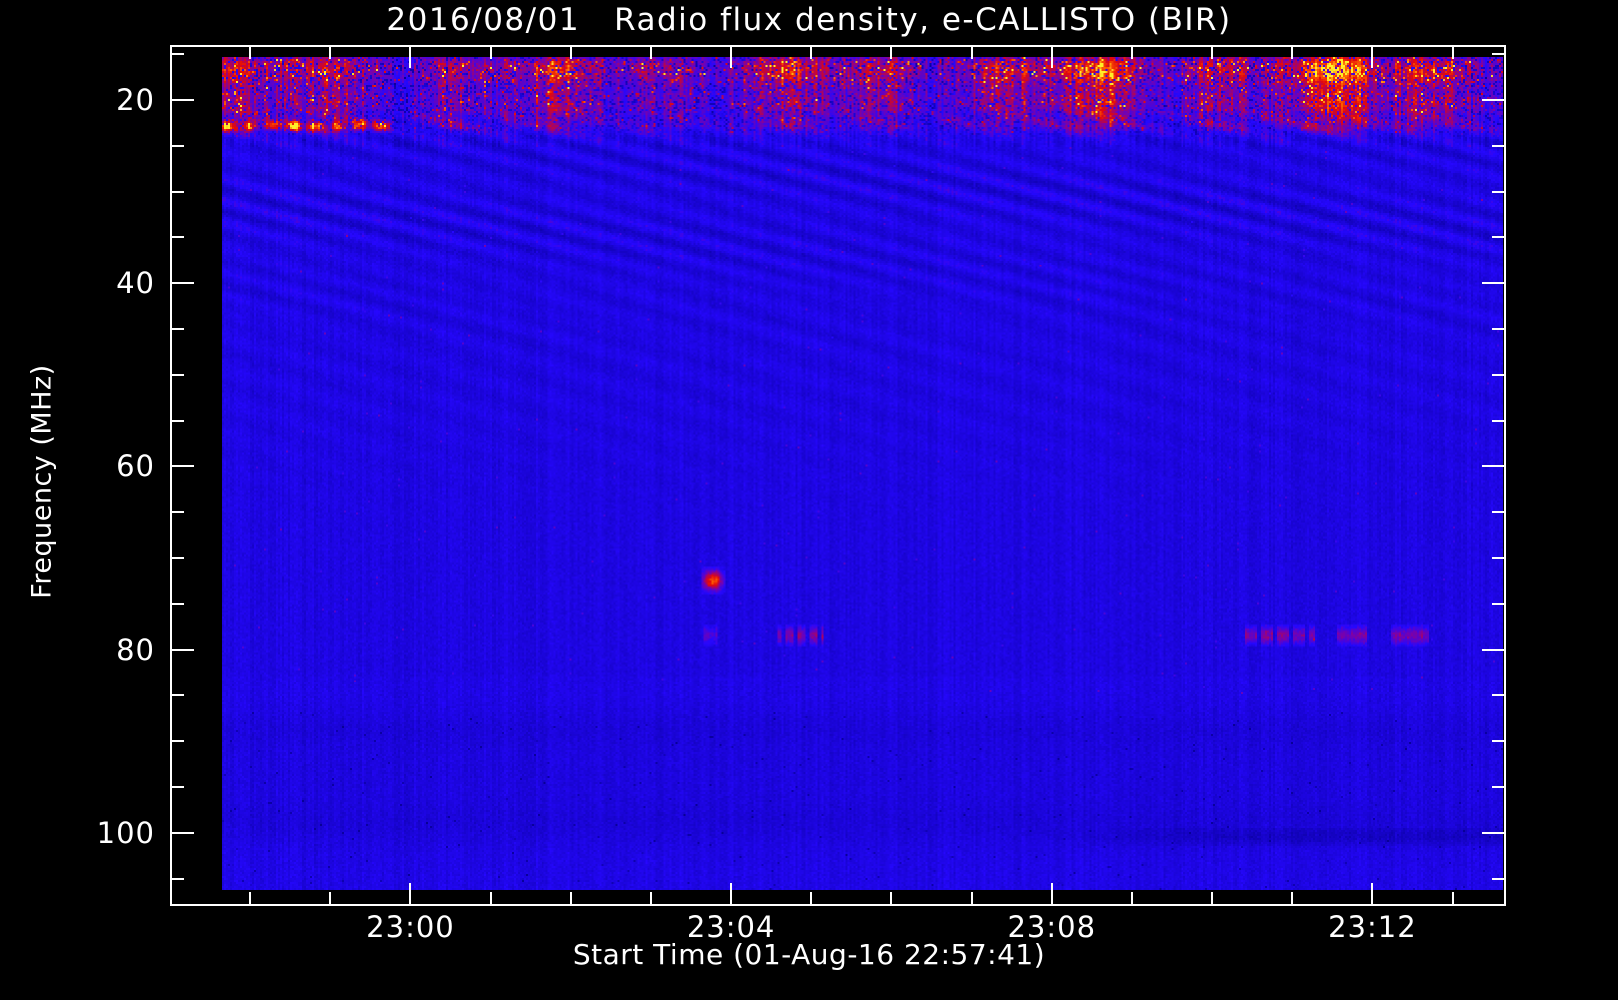 The height and width of the screenshot is (1000, 1618). What do you see at coordinates (135, 649) in the screenshot?
I see `y-tick-label-80: 80` at bounding box center [135, 649].